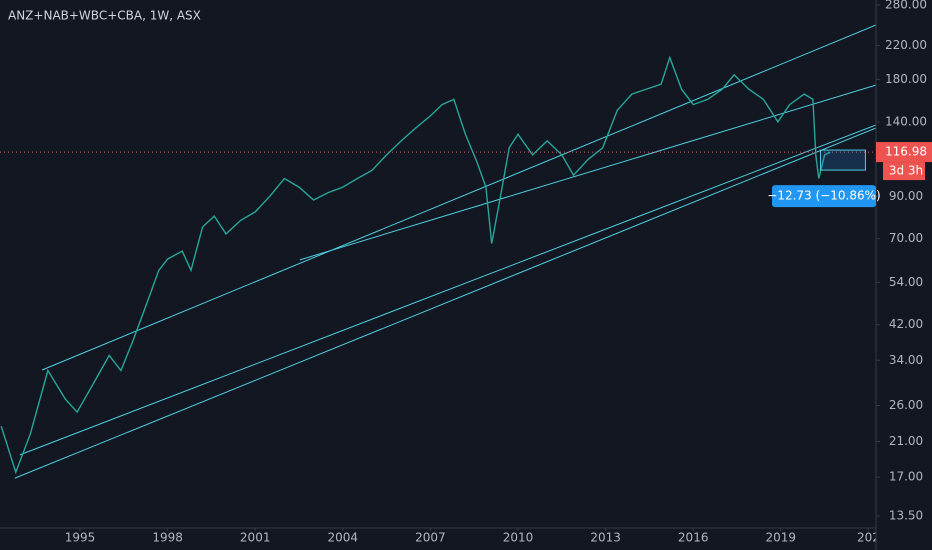 This screenshot has width=932, height=550. I want to click on measure-box, so click(842, 160).